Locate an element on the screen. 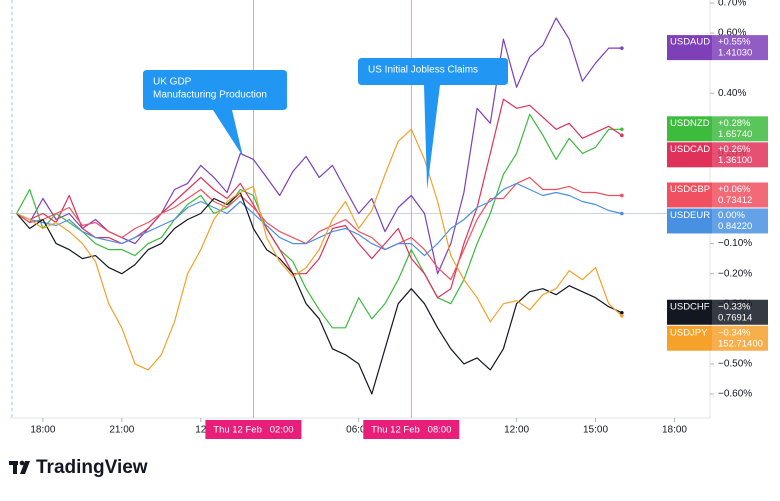 The width and height of the screenshot is (780, 501). tag-change: 0.00% is located at coordinates (731, 215).